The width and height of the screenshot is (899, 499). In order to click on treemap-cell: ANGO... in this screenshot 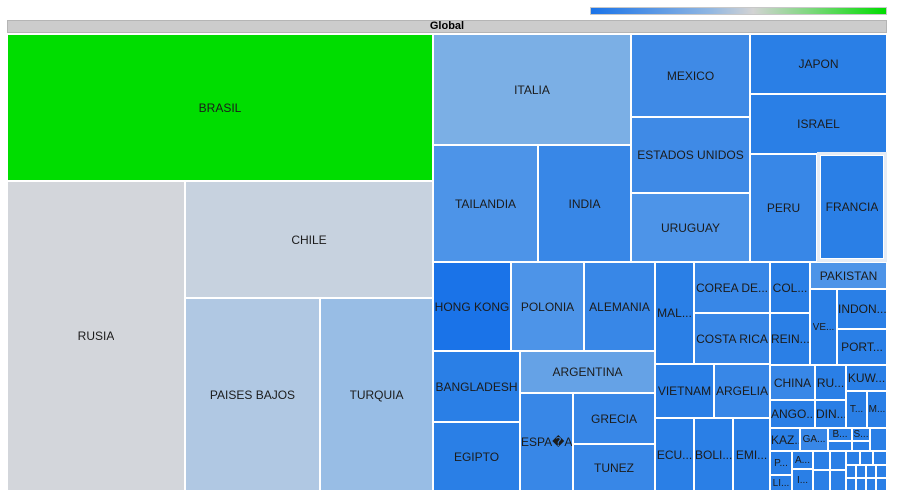, I will do `click(792, 414)`.